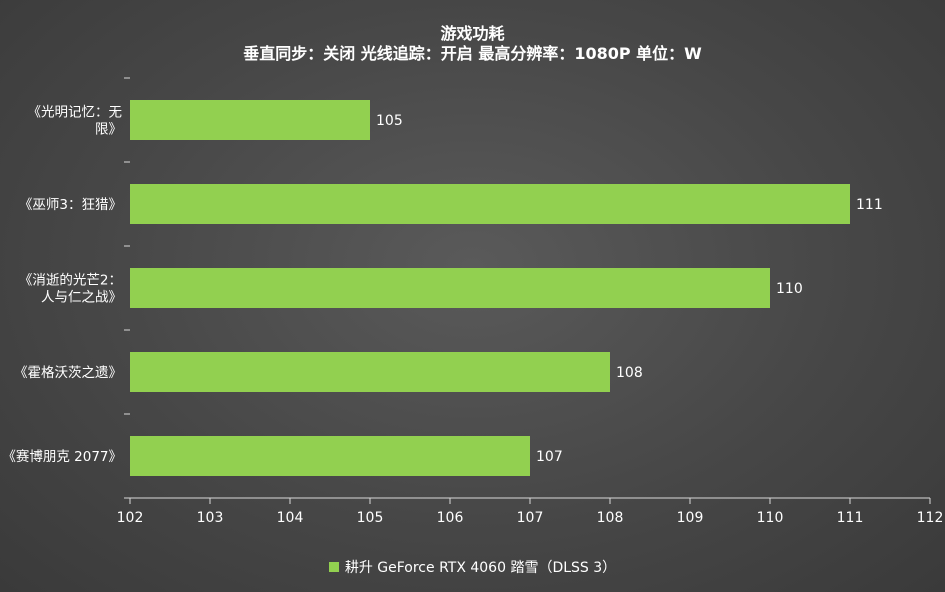  What do you see at coordinates (530, 518) in the screenshot?
I see `x-tick-label: 107` at bounding box center [530, 518].